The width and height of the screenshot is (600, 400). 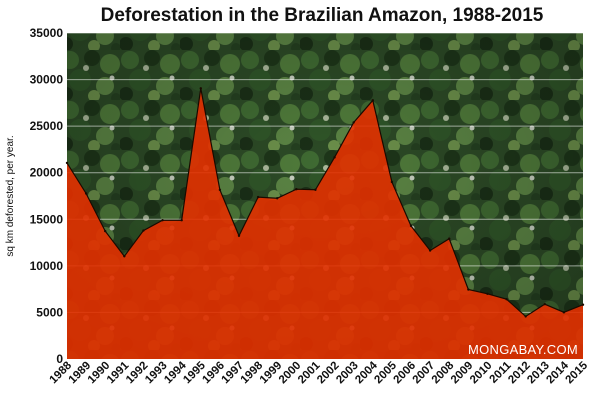 I want to click on y-tick-label: 0, so click(x=59, y=359).